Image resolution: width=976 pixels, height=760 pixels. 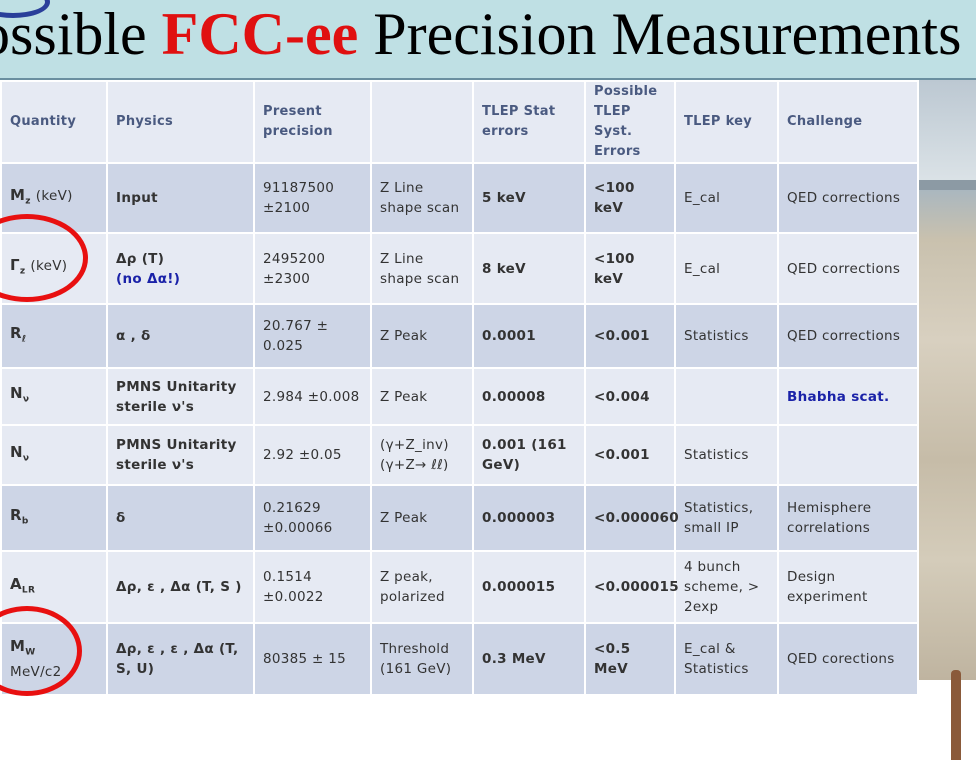 I want to click on header-physics: Physics, so click(x=180, y=122).